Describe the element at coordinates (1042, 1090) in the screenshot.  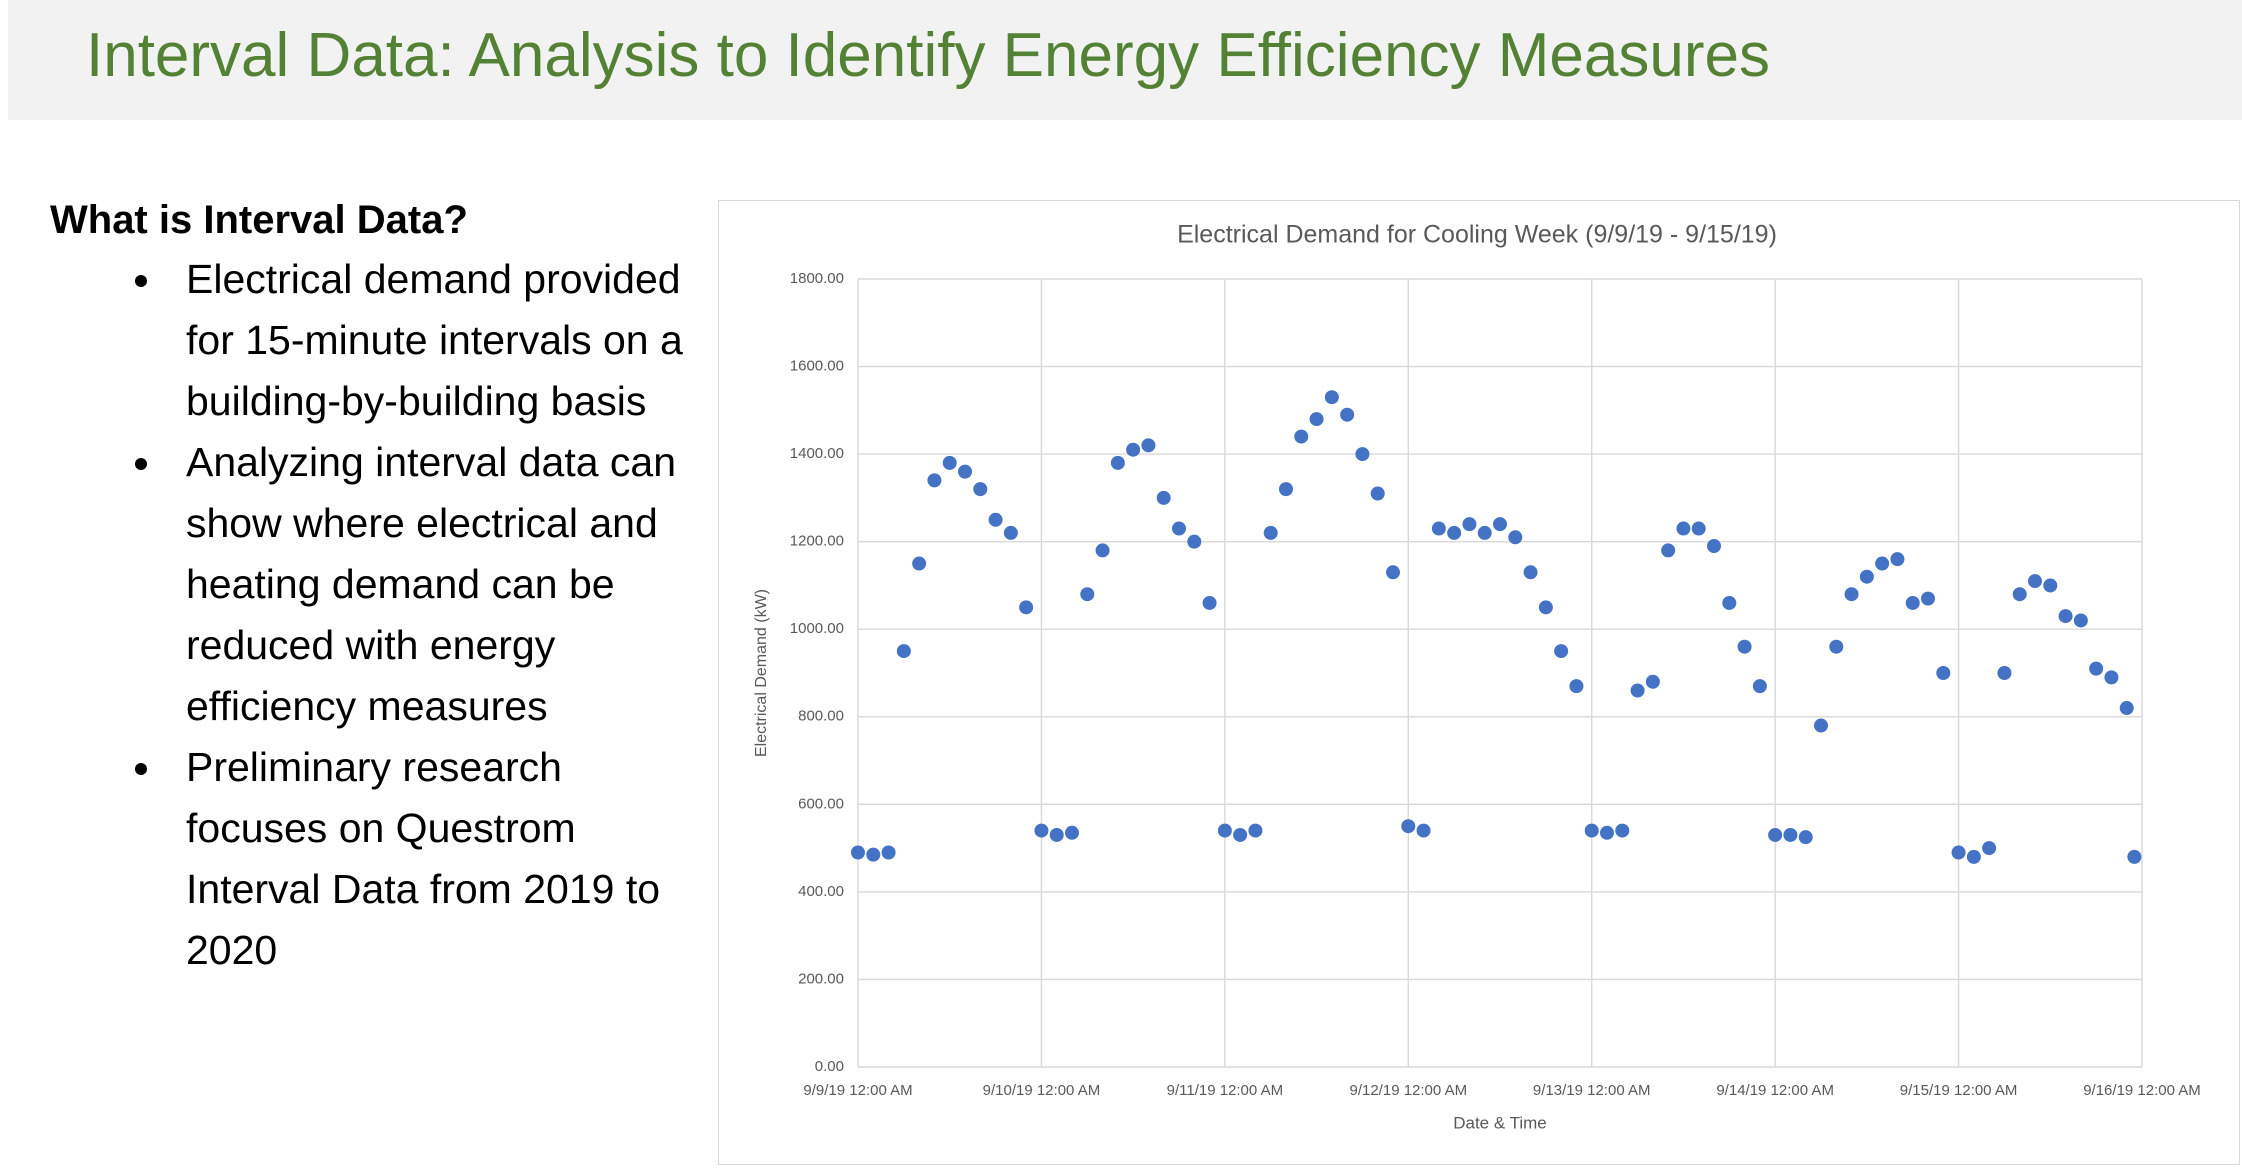
I see `x-tick-label: 9/10/19 12:00 AM` at that location.